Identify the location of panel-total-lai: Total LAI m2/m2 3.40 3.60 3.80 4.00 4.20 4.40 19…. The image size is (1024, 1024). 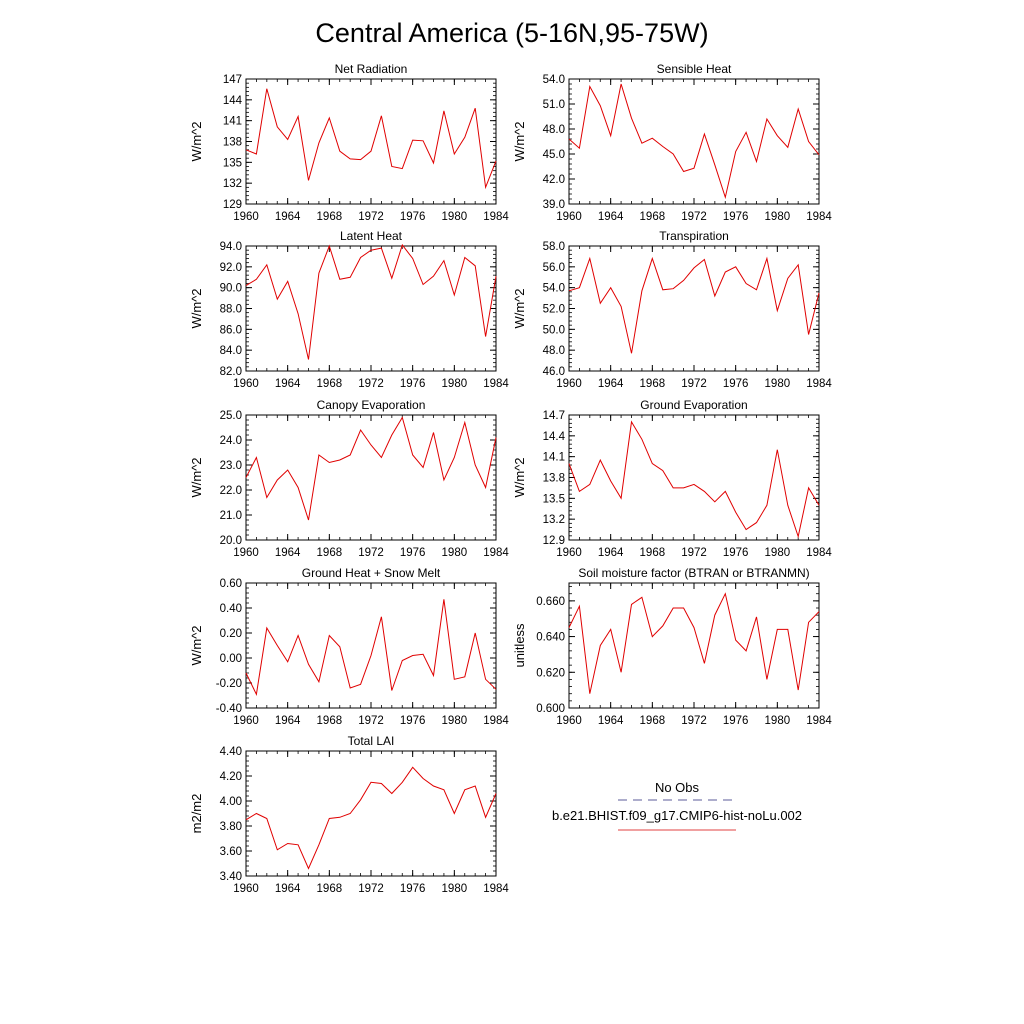
(349, 814).